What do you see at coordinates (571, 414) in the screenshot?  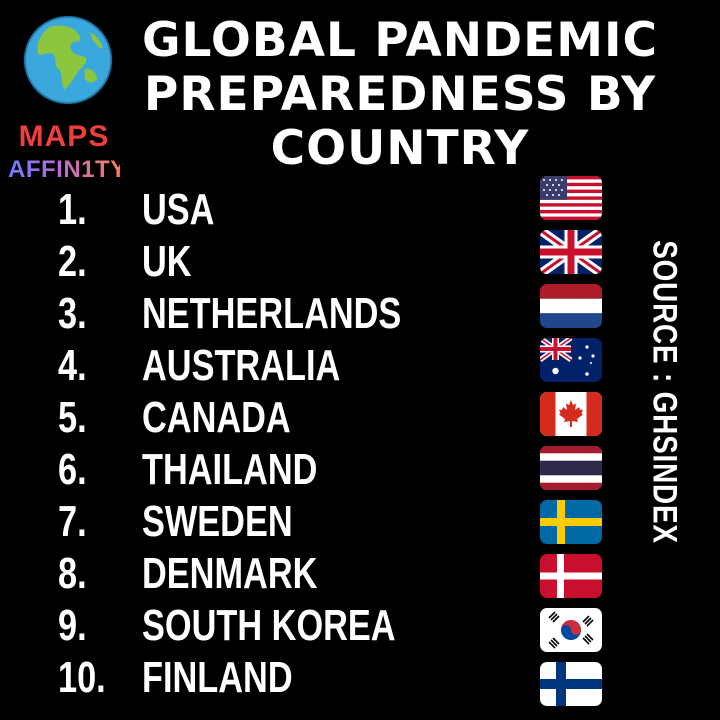 I see `canada-flag-icon` at bounding box center [571, 414].